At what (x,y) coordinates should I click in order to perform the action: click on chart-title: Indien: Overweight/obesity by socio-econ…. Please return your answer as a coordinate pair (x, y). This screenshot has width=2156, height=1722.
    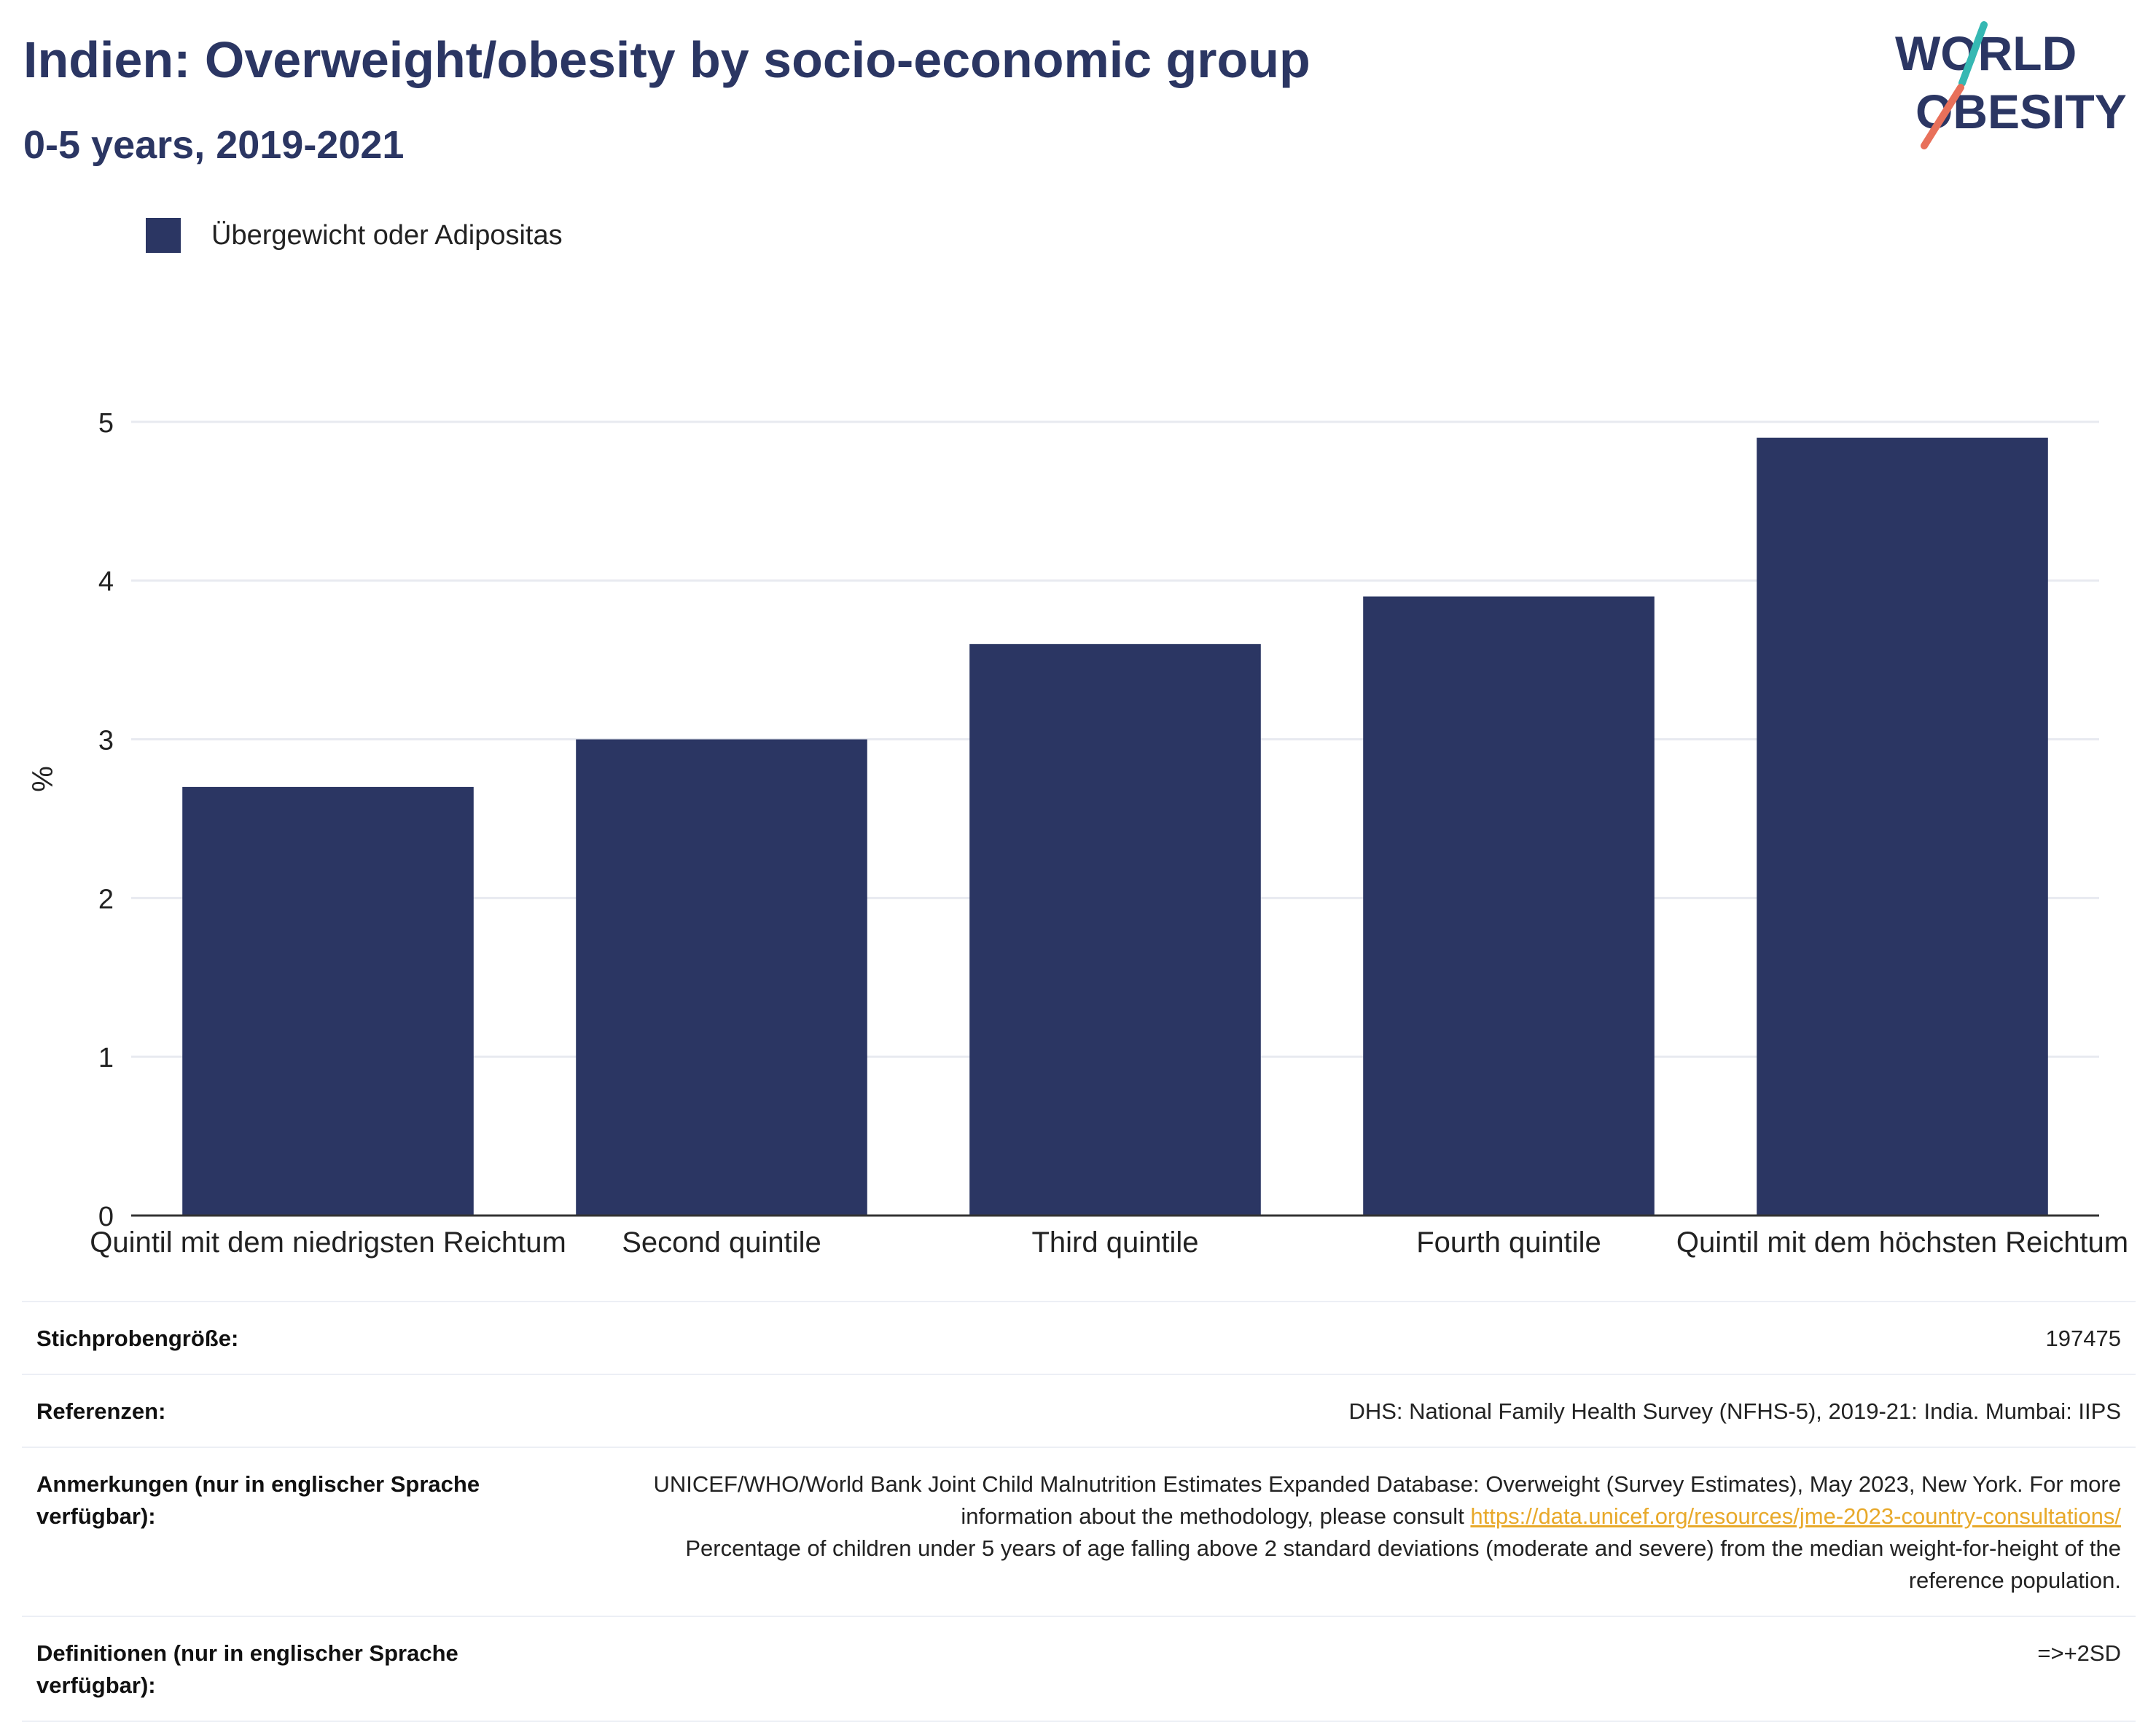
    Looking at the image, I should click on (667, 59).